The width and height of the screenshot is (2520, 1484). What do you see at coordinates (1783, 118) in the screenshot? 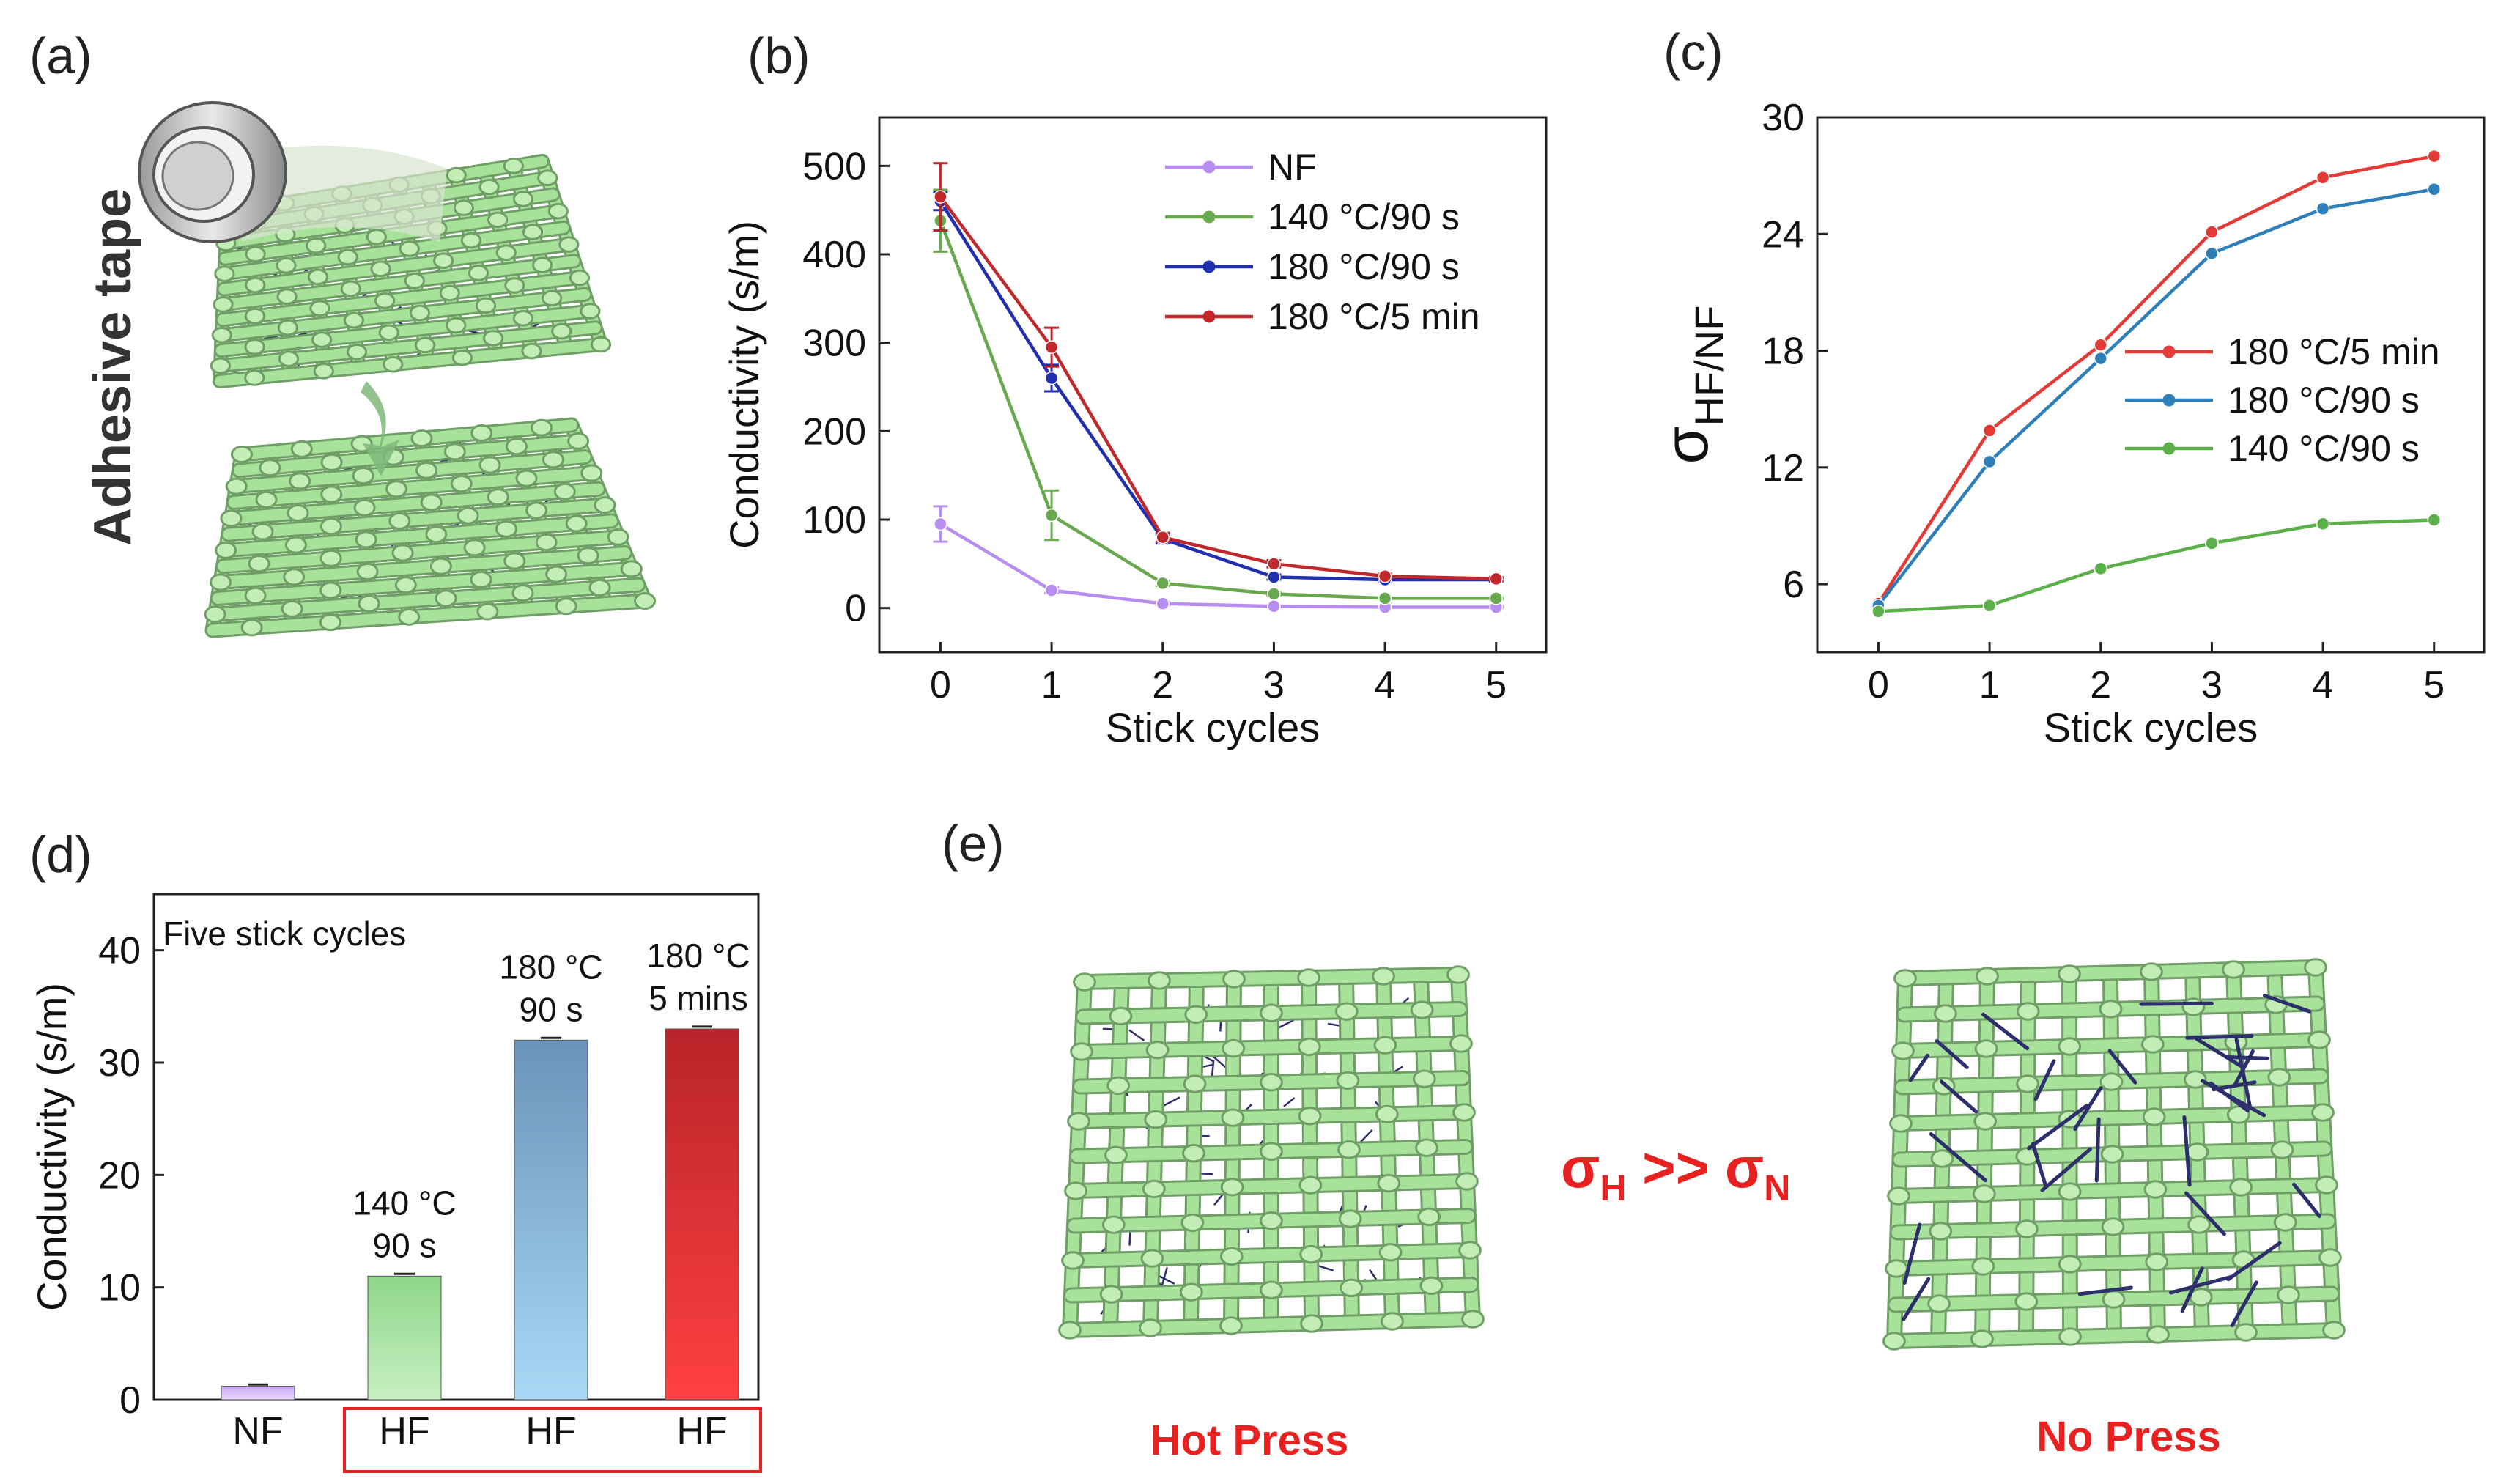
I see `y-tick-label: 30` at bounding box center [1783, 118].